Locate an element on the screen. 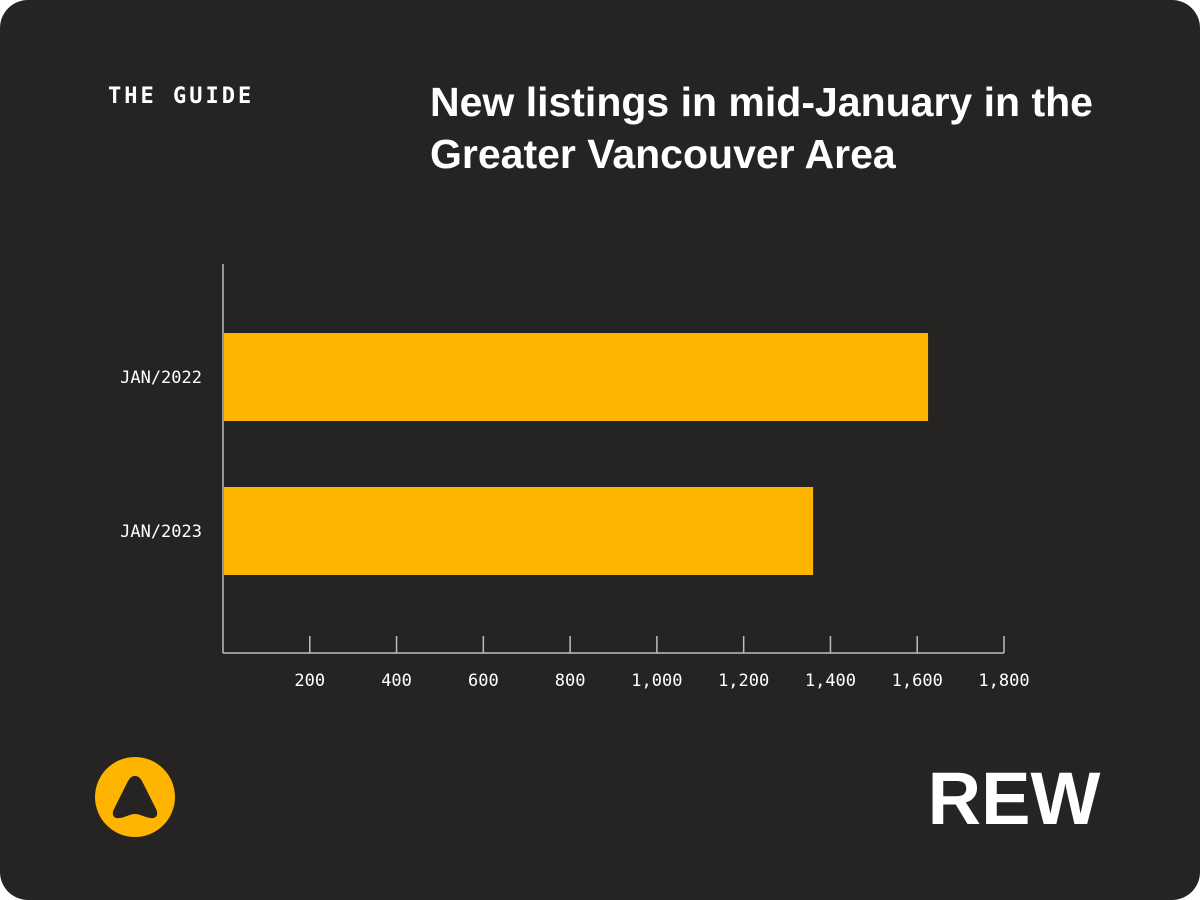 The width and height of the screenshot is (1200, 900). category-labels: JAN/2022 JAN/2023 is located at coordinates (161, 455).